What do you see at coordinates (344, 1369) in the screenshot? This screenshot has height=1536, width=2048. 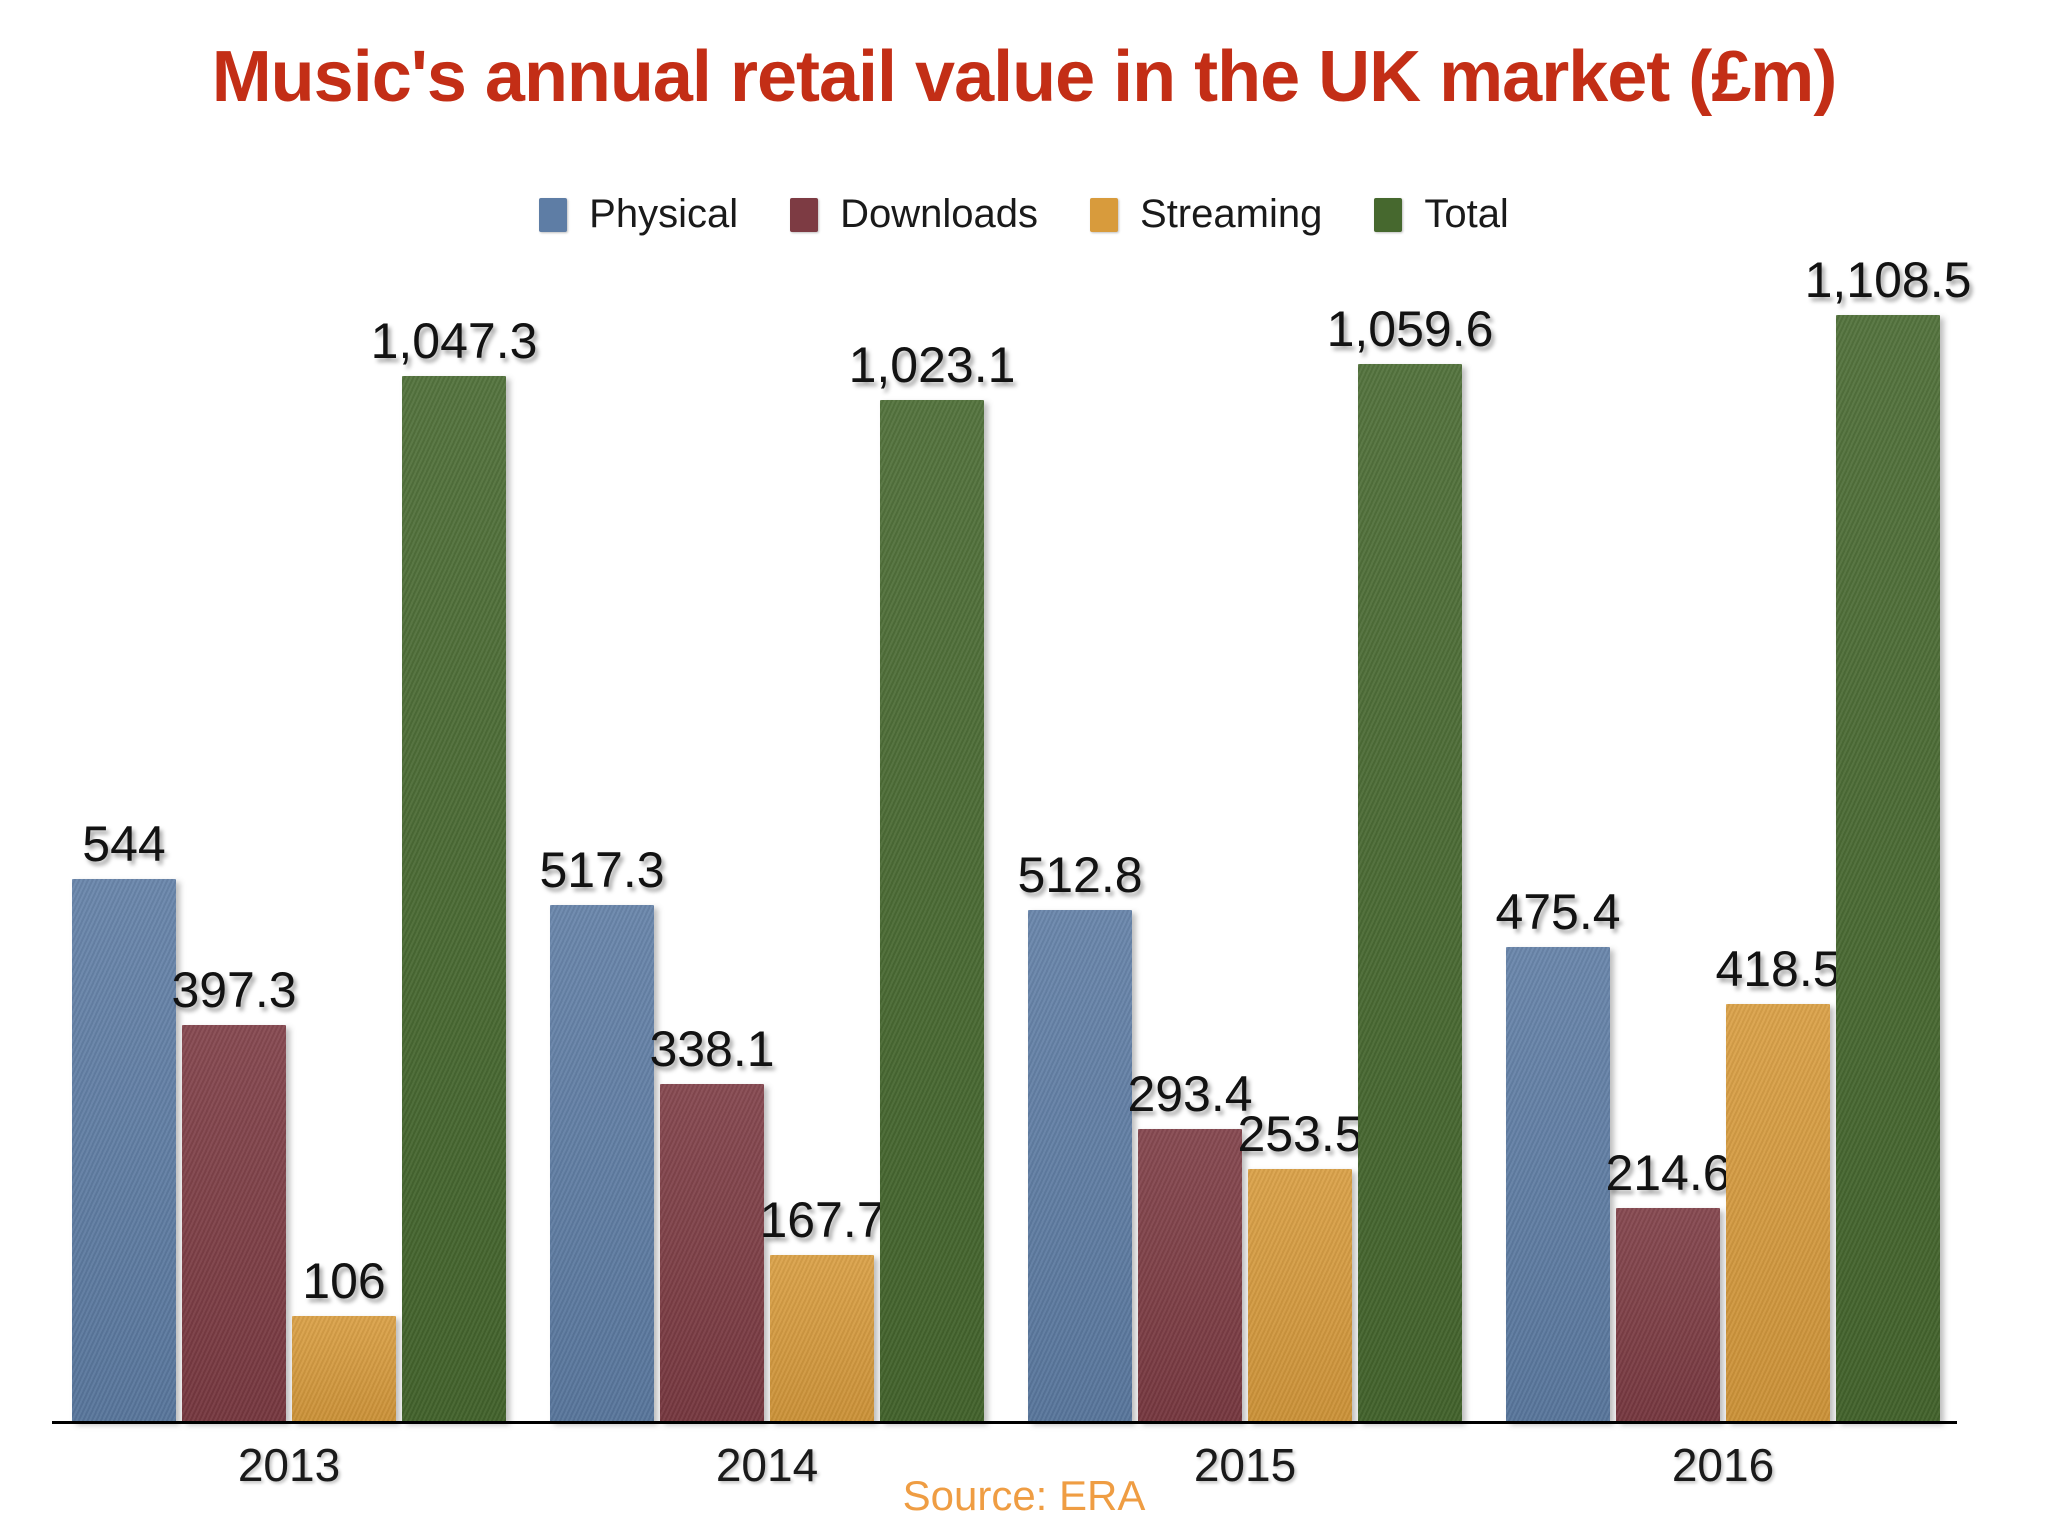 I see `bar-streaming-2013` at bounding box center [344, 1369].